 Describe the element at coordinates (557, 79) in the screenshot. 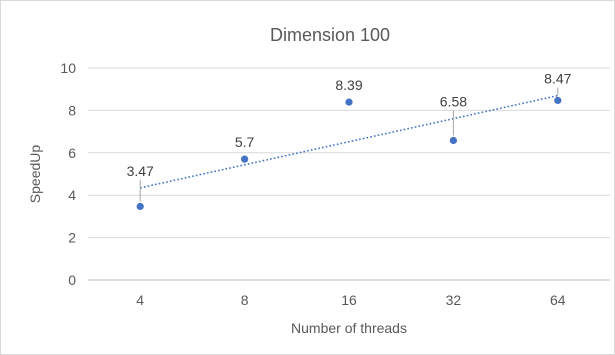

I see `data-label: 8.47` at that location.